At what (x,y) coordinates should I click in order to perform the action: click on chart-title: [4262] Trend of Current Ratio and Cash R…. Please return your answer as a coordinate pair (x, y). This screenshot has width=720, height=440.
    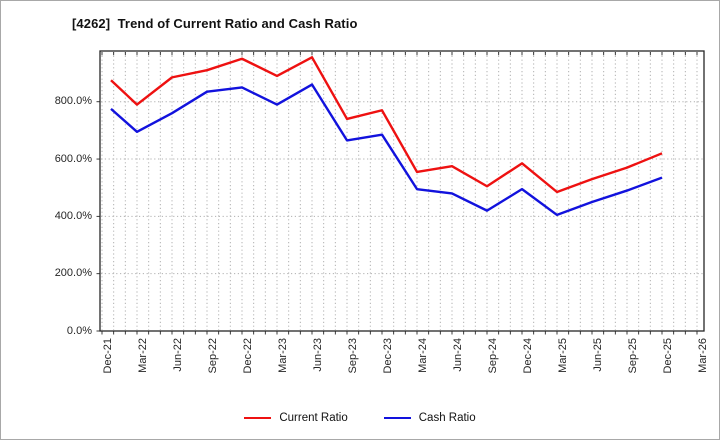
    Looking at the image, I should click on (215, 23).